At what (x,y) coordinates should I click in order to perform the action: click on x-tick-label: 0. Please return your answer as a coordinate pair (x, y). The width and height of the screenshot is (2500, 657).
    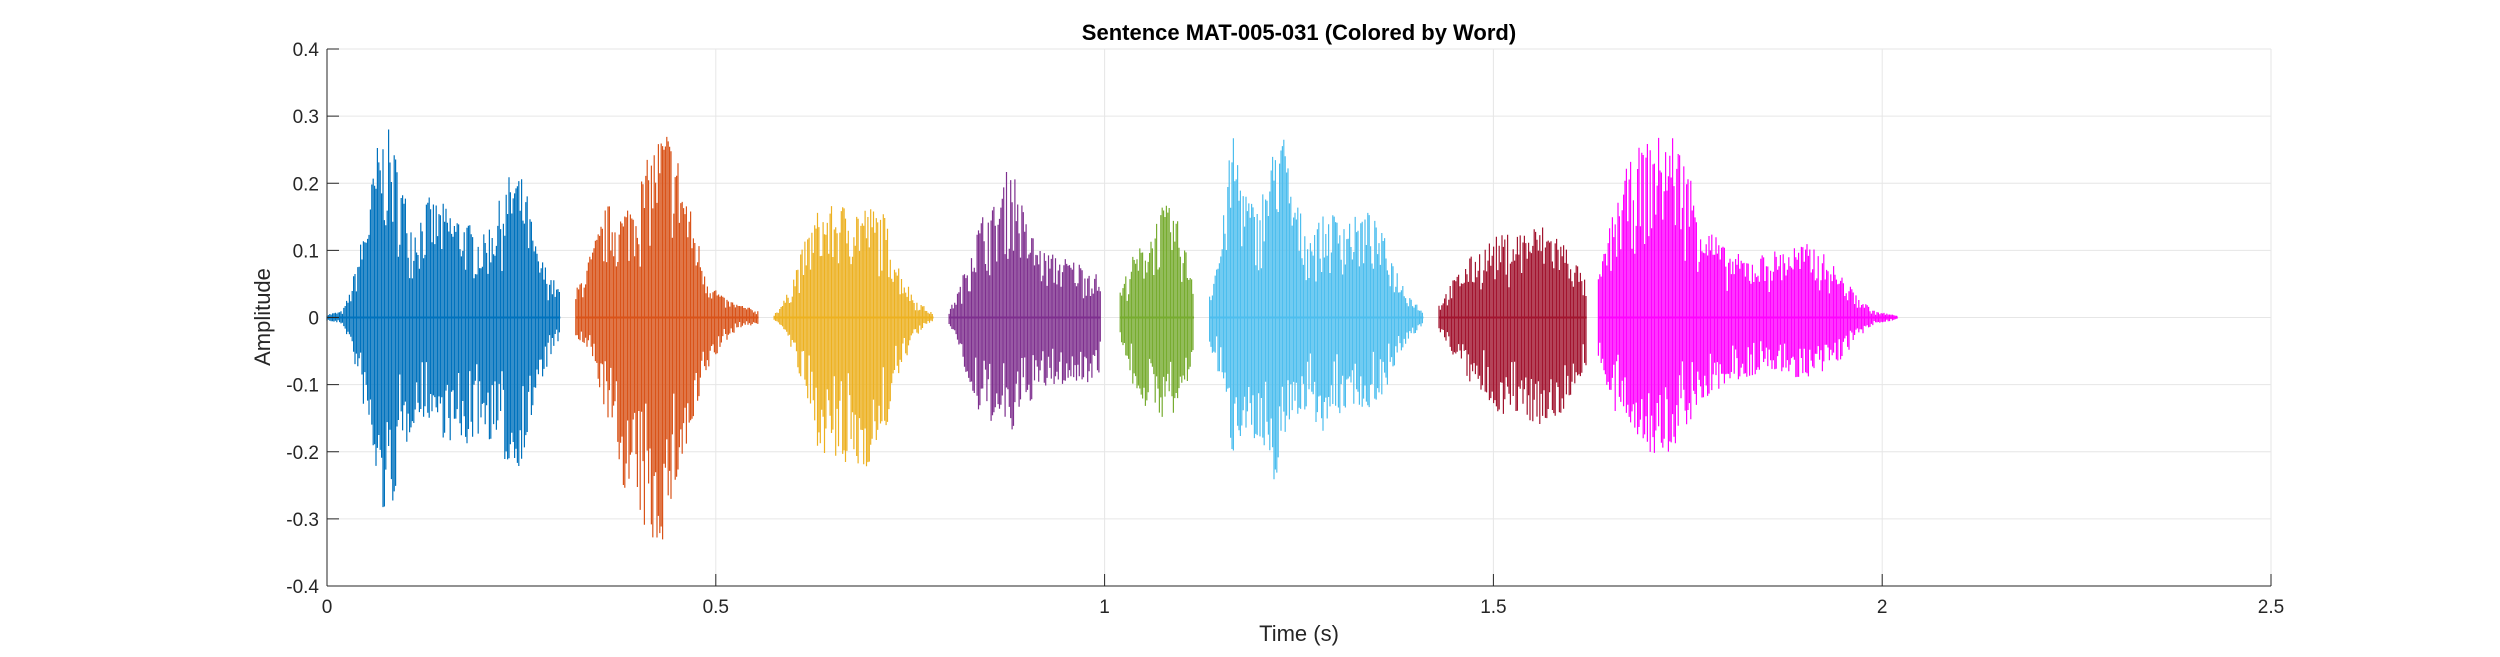
    Looking at the image, I should click on (327, 607).